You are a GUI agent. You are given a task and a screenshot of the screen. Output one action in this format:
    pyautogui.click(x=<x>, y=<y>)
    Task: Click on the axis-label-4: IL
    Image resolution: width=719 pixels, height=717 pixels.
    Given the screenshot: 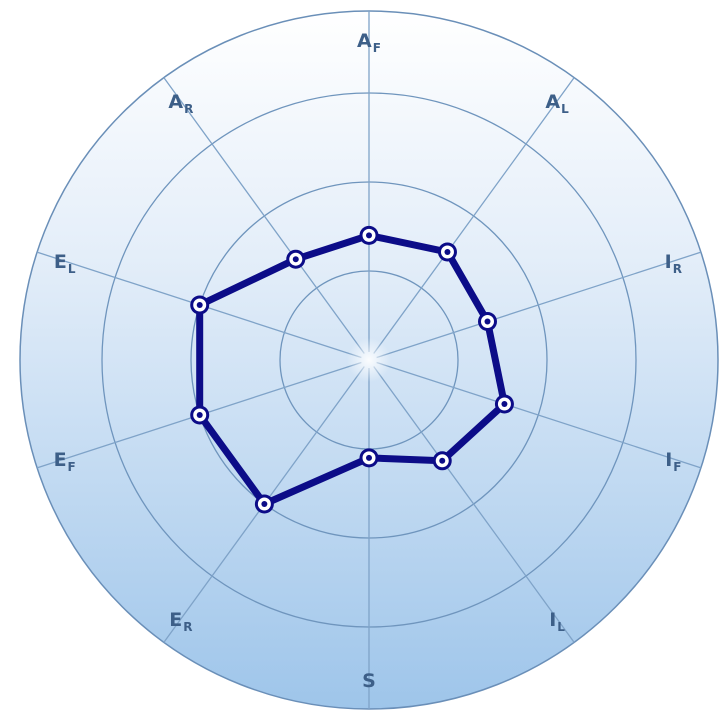 What is the action you would take?
    pyautogui.click(x=557, y=621)
    